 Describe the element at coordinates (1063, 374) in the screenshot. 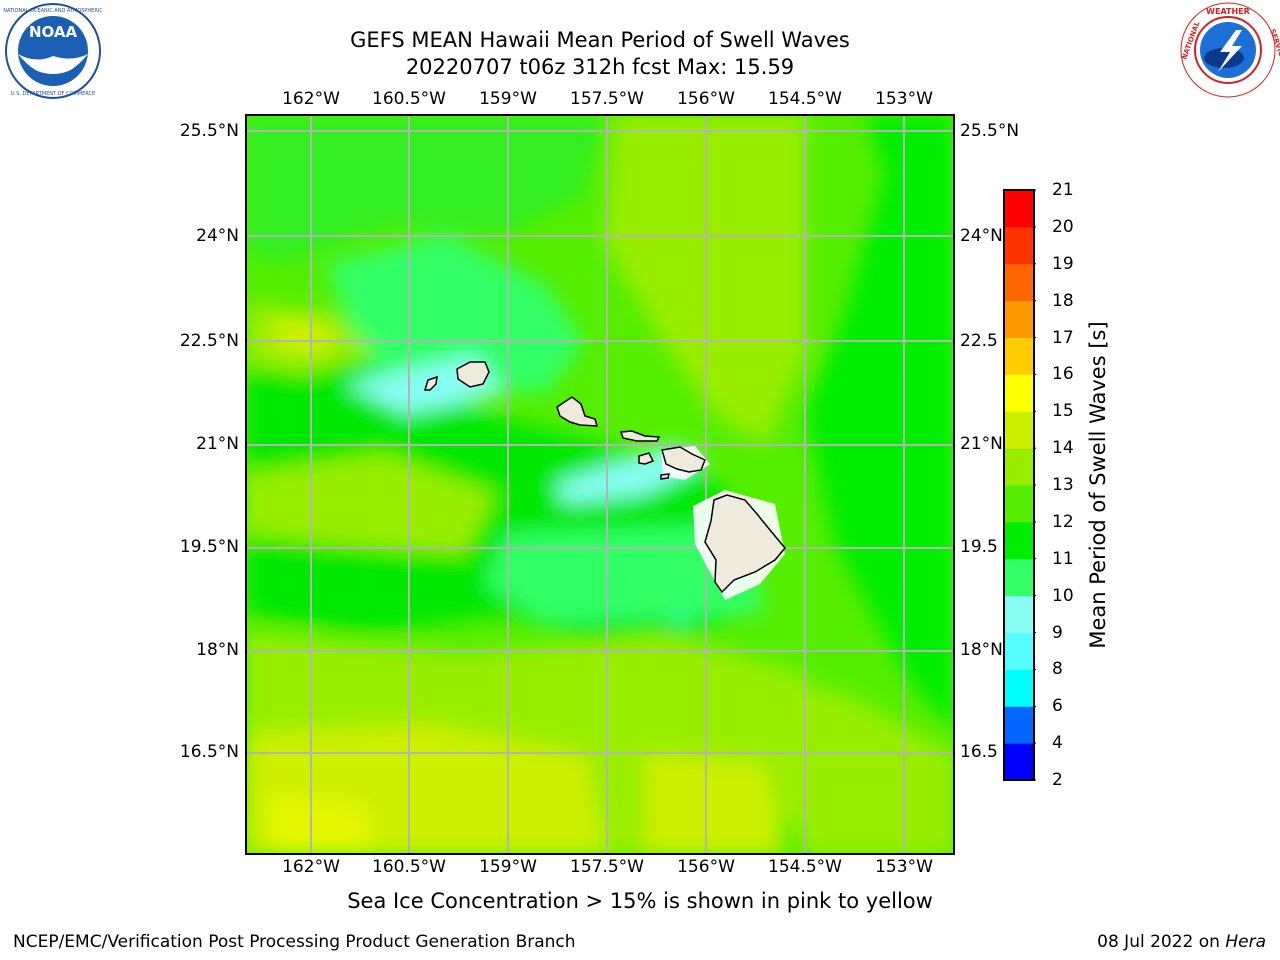

I see `colorbar-tick-label: 16` at that location.